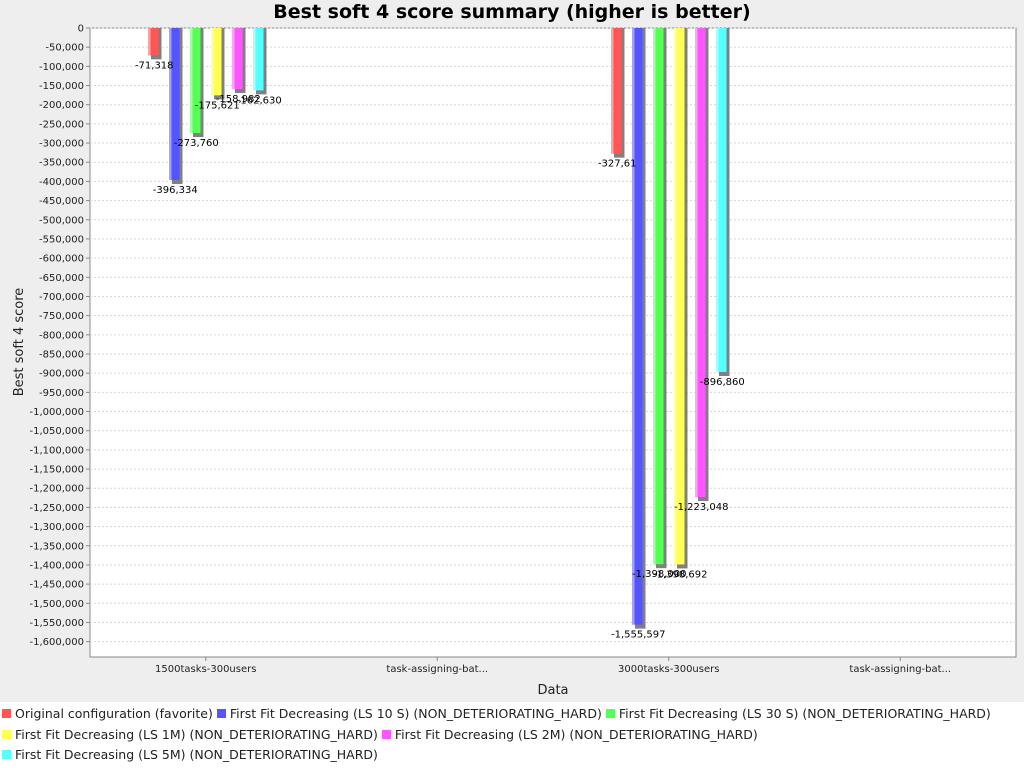 The width and height of the screenshot is (1024, 768). What do you see at coordinates (56, 412) in the screenshot?
I see `y-tick-label: -1,000,000` at bounding box center [56, 412].